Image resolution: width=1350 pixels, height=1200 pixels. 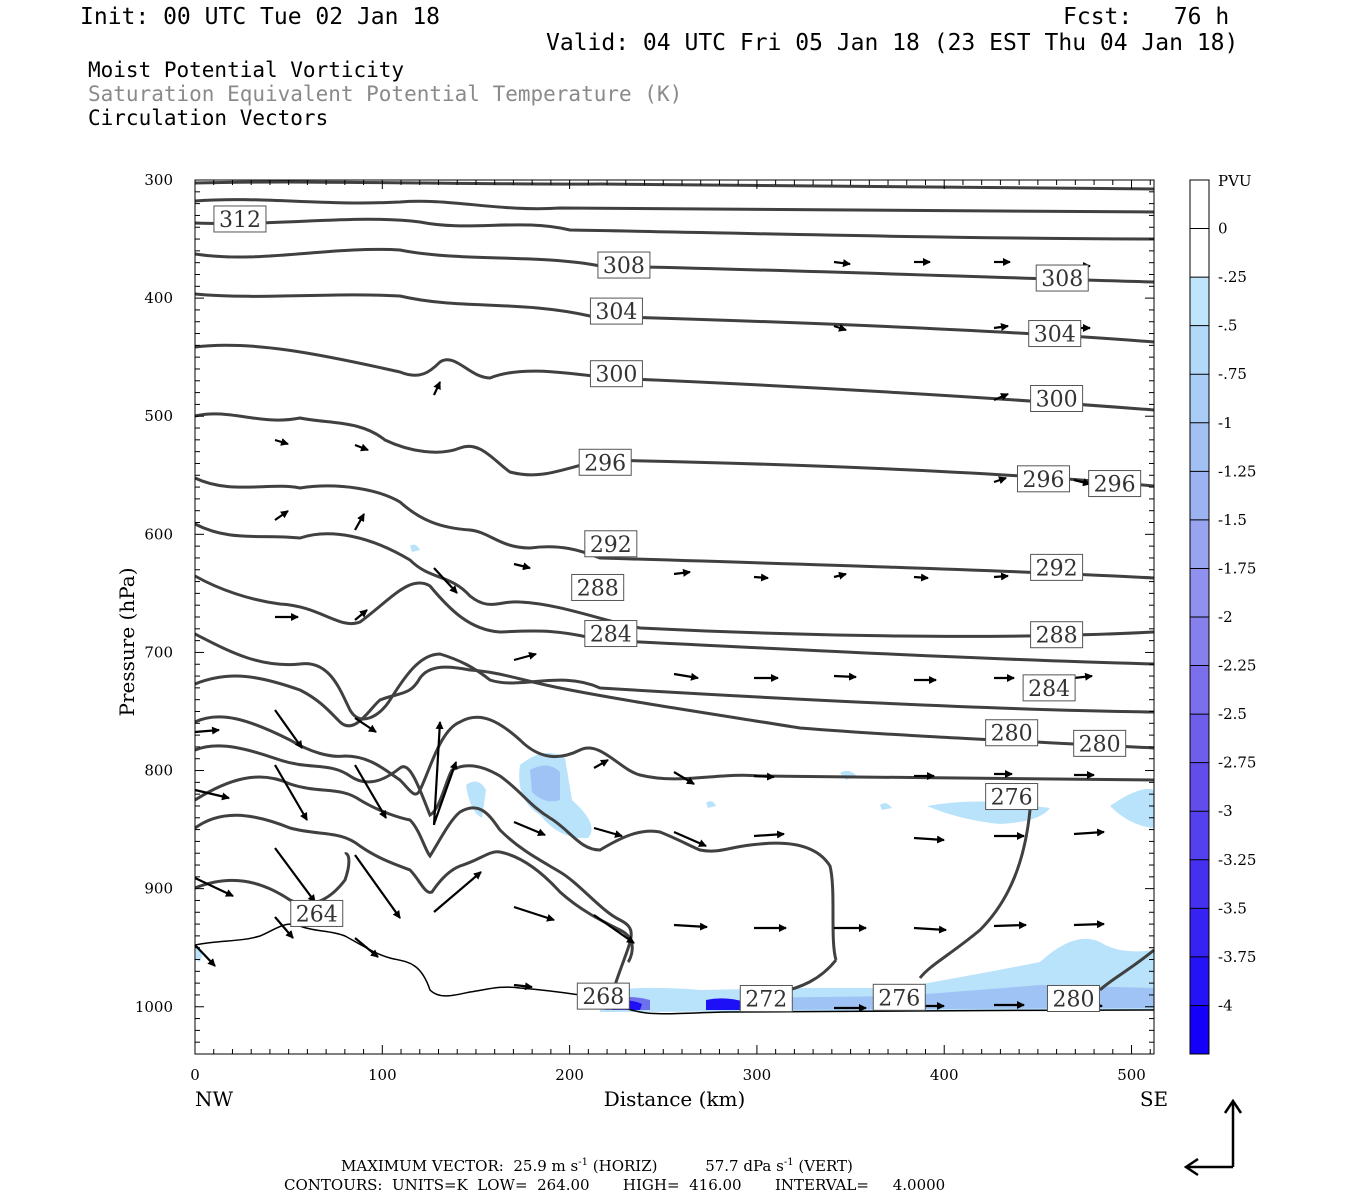 What do you see at coordinates (260, 17) in the screenshot?
I see `init-time: Init: 00 UTC Tue 02 Jan 18` at bounding box center [260, 17].